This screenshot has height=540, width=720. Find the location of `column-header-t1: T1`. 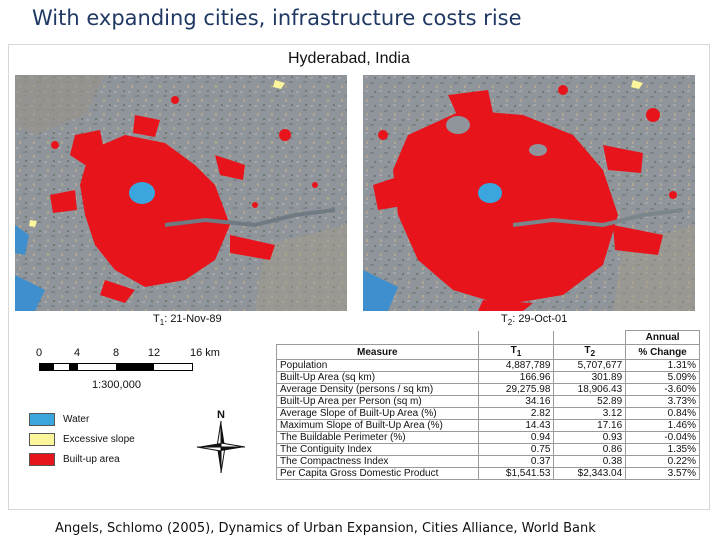

column-header-t1: T1 is located at coordinates (516, 352).